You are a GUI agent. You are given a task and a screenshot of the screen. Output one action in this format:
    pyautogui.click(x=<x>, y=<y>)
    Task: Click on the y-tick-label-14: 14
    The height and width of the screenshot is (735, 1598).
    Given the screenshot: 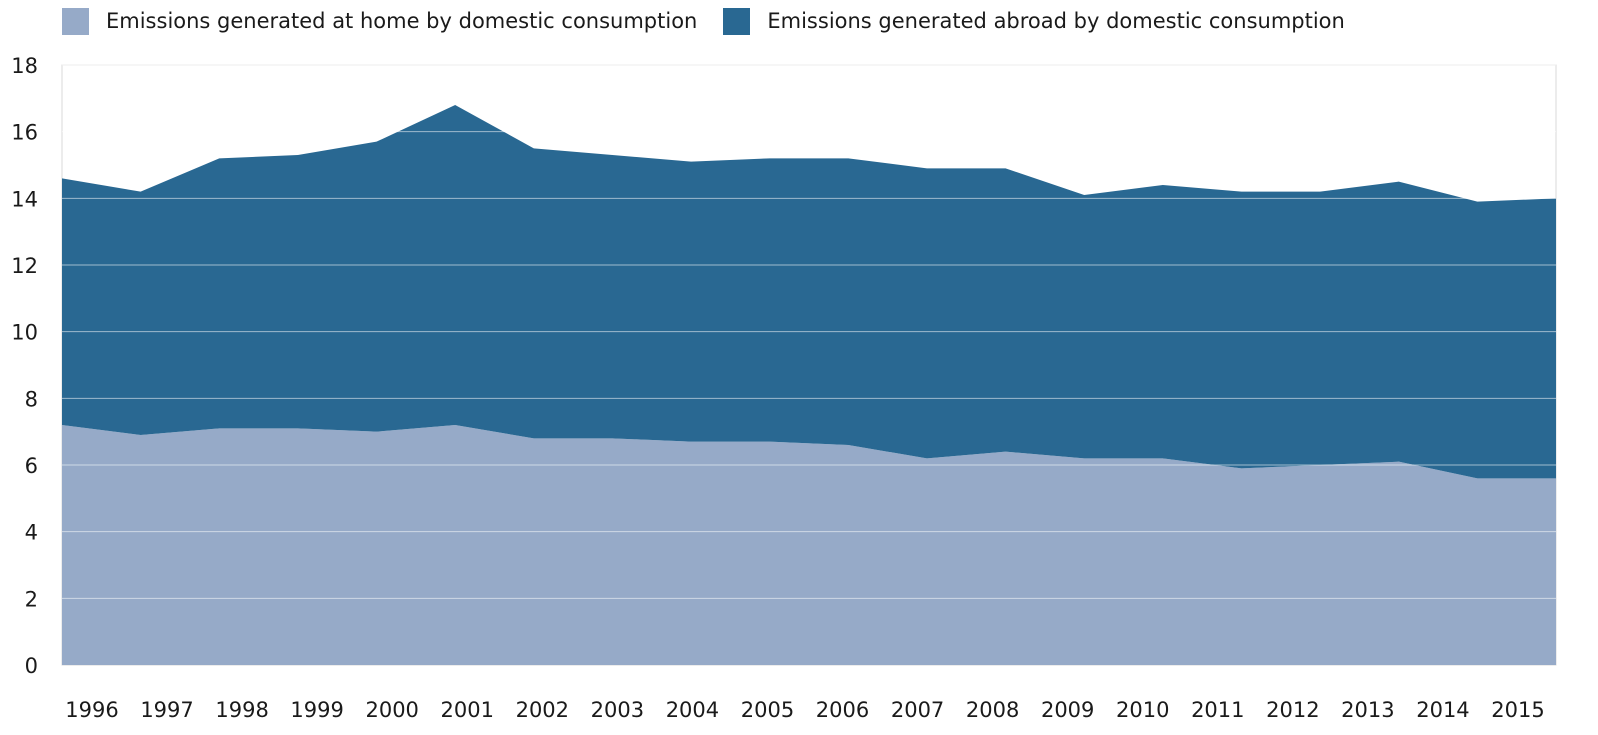 What is the action you would take?
    pyautogui.click(x=24, y=199)
    